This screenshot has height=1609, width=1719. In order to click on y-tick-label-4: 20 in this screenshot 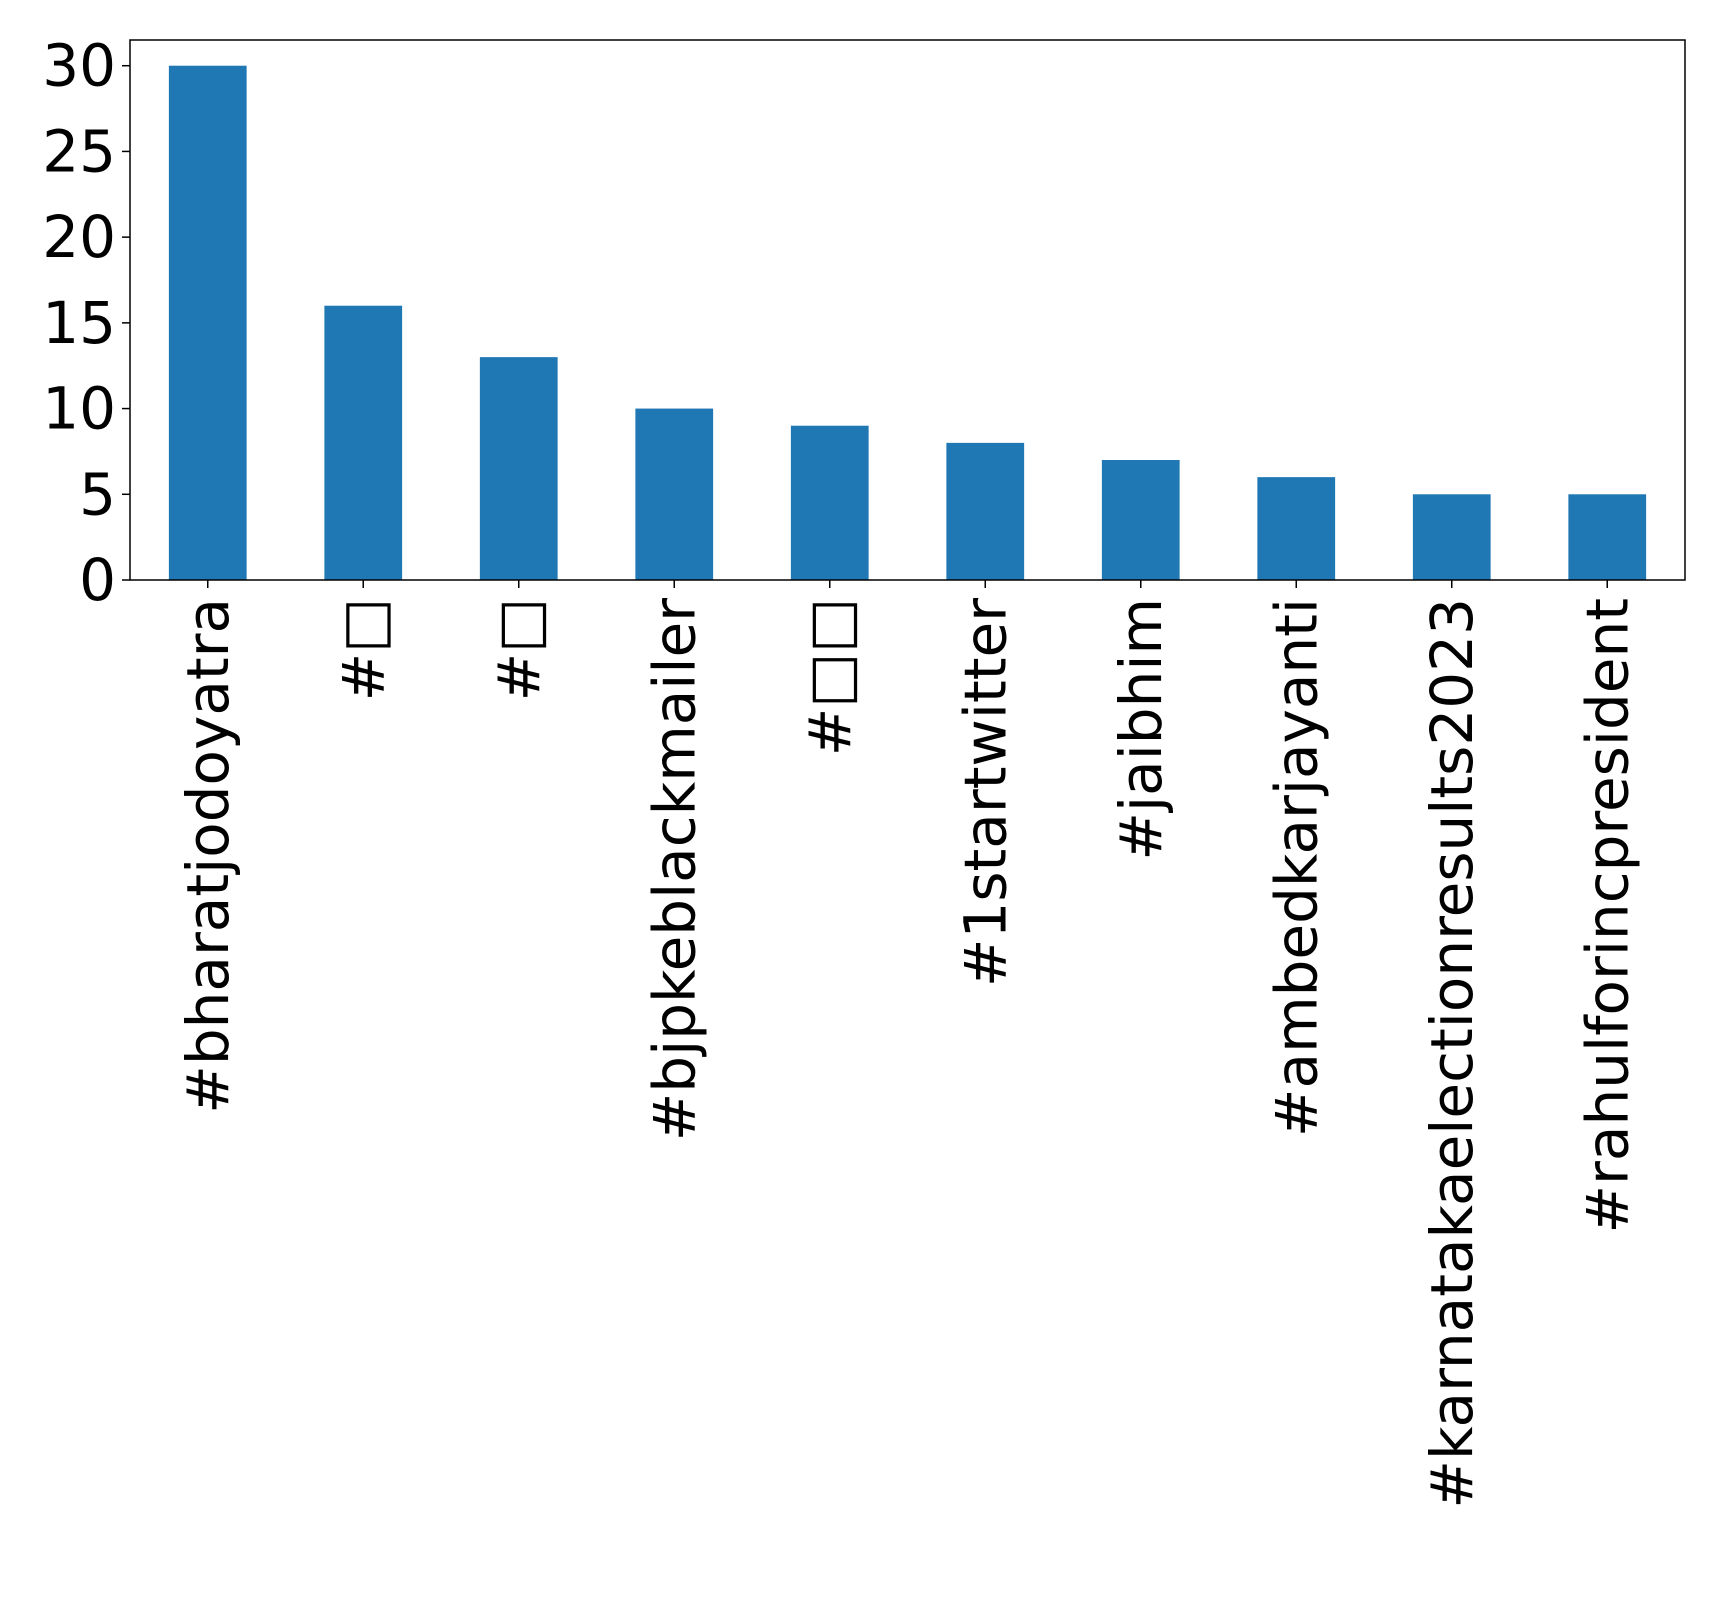, I will do `click(79, 237)`.